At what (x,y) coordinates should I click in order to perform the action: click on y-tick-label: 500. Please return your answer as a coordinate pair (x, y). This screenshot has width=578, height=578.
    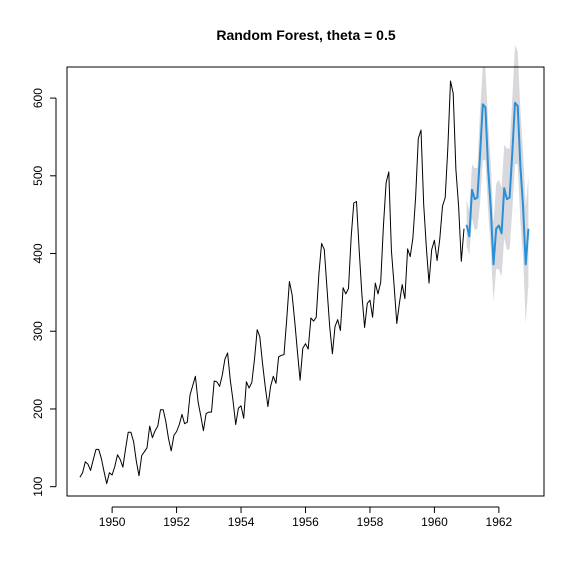
    Looking at the image, I should click on (38, 175).